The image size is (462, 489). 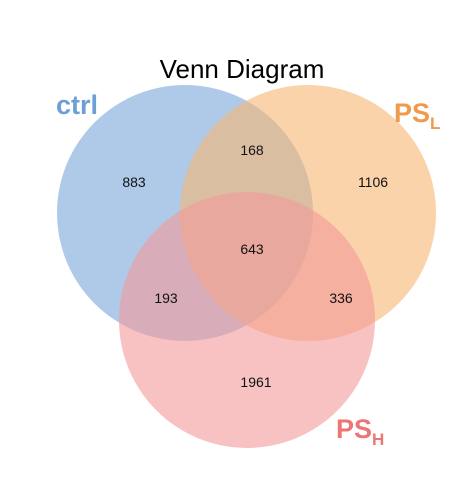 What do you see at coordinates (242, 69) in the screenshot?
I see `diagram-title: Venn Diagram` at bounding box center [242, 69].